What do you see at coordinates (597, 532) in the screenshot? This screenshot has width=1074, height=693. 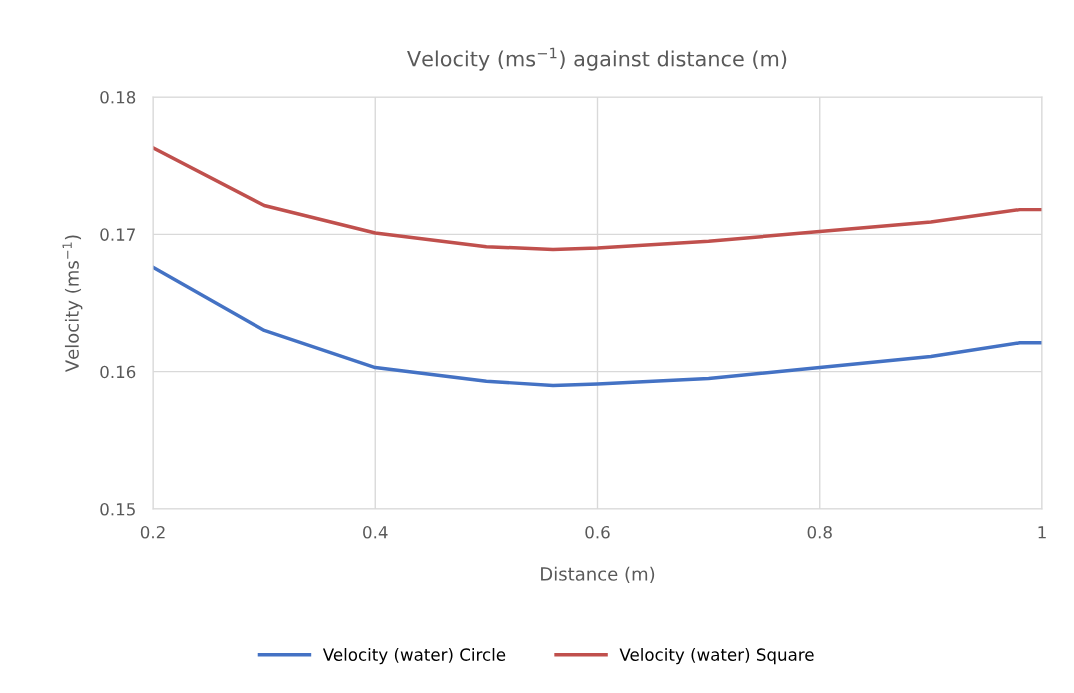 I see `x-tick-label: 0.6` at bounding box center [597, 532].